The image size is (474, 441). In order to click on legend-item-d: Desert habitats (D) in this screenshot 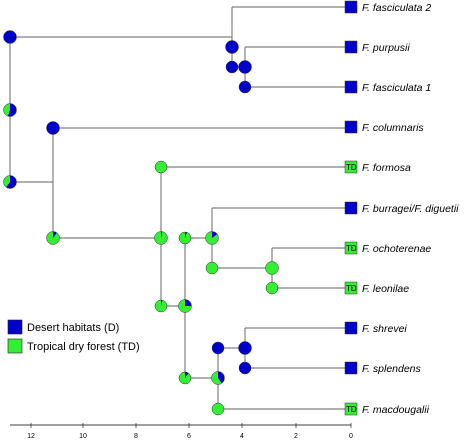, I will do `click(63, 327)`.